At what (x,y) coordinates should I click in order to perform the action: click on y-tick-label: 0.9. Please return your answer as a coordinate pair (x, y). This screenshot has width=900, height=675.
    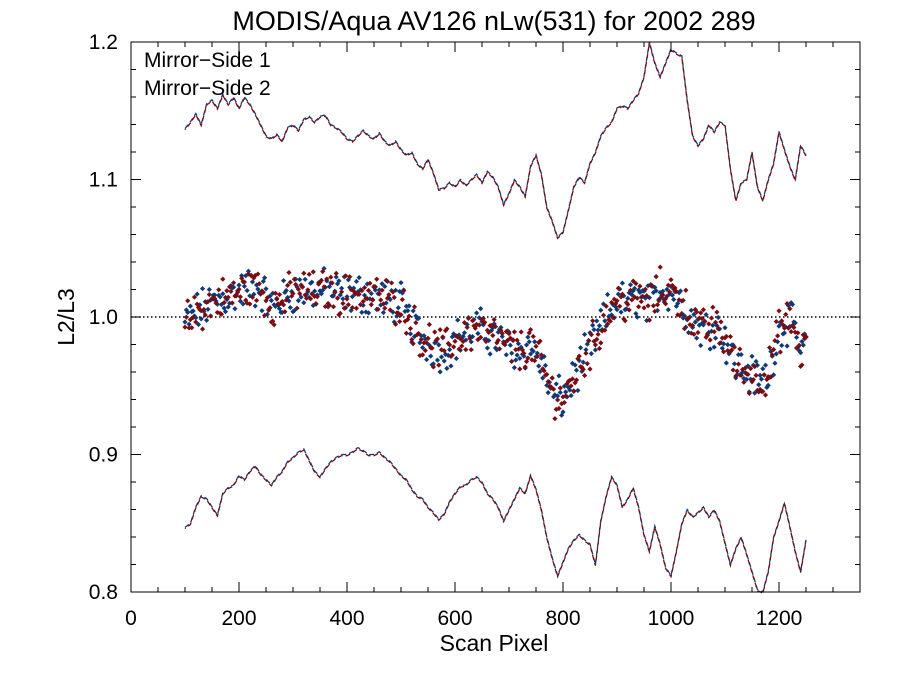
    Looking at the image, I should click on (103, 455).